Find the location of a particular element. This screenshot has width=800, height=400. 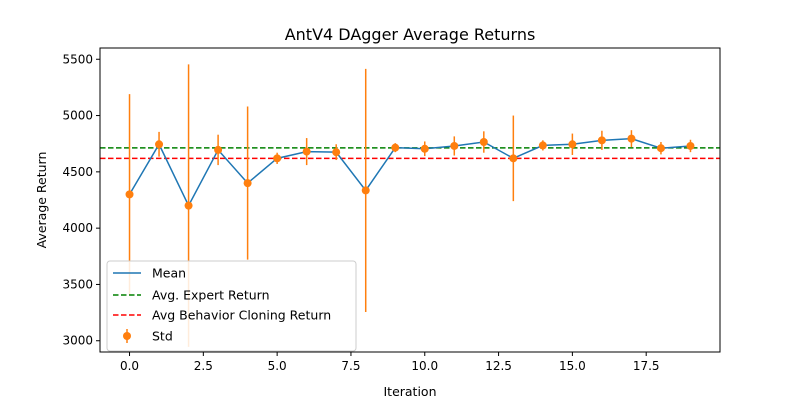

chart-title: AntV4 DAgger Average Returns is located at coordinates (410, 34).